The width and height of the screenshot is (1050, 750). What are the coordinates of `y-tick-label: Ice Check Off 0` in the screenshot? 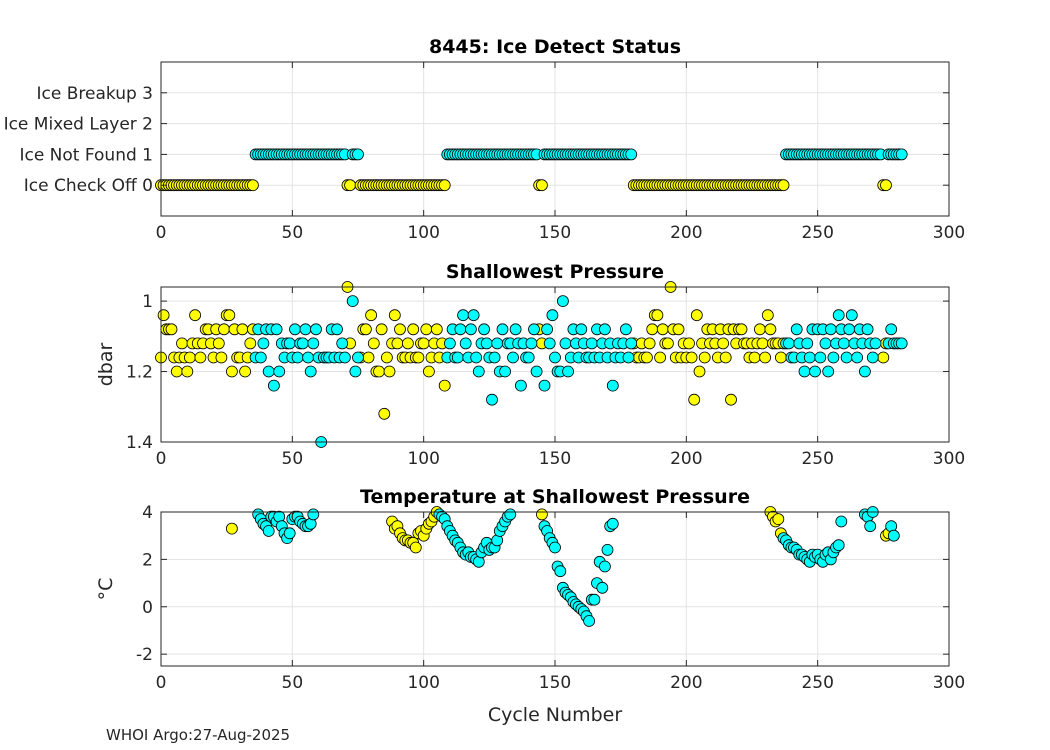 It's located at (88, 186).